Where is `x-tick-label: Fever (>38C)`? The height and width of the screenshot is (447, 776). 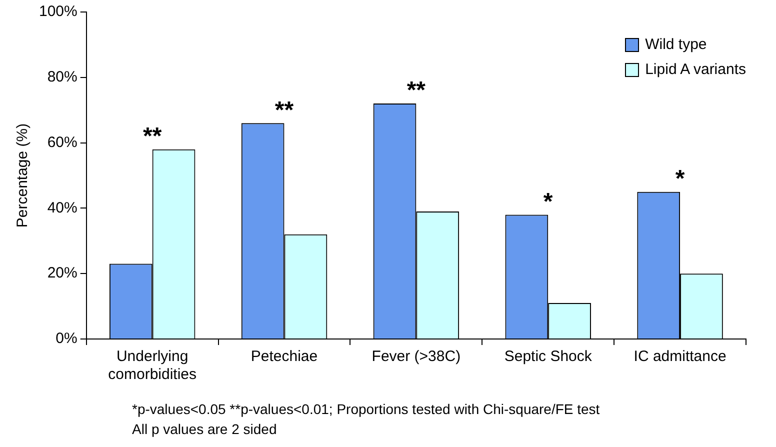 x-tick-label: Fever (>38C) is located at coordinates (416, 357).